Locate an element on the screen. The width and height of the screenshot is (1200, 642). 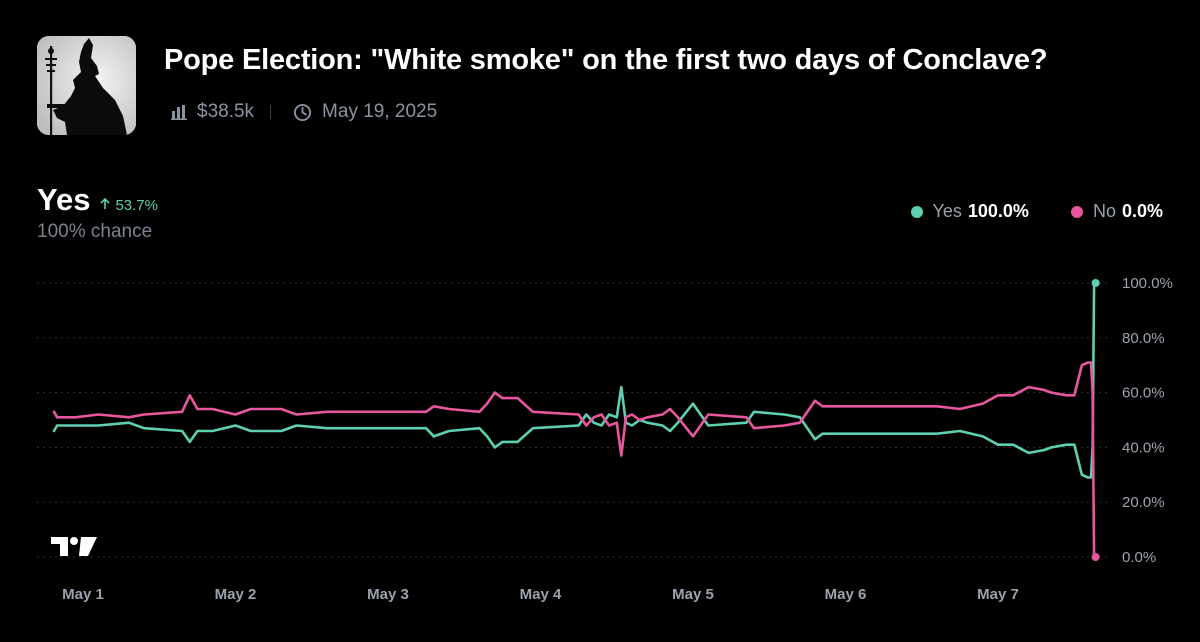
y-tick-label: 0.0% is located at coordinates (1139, 557).